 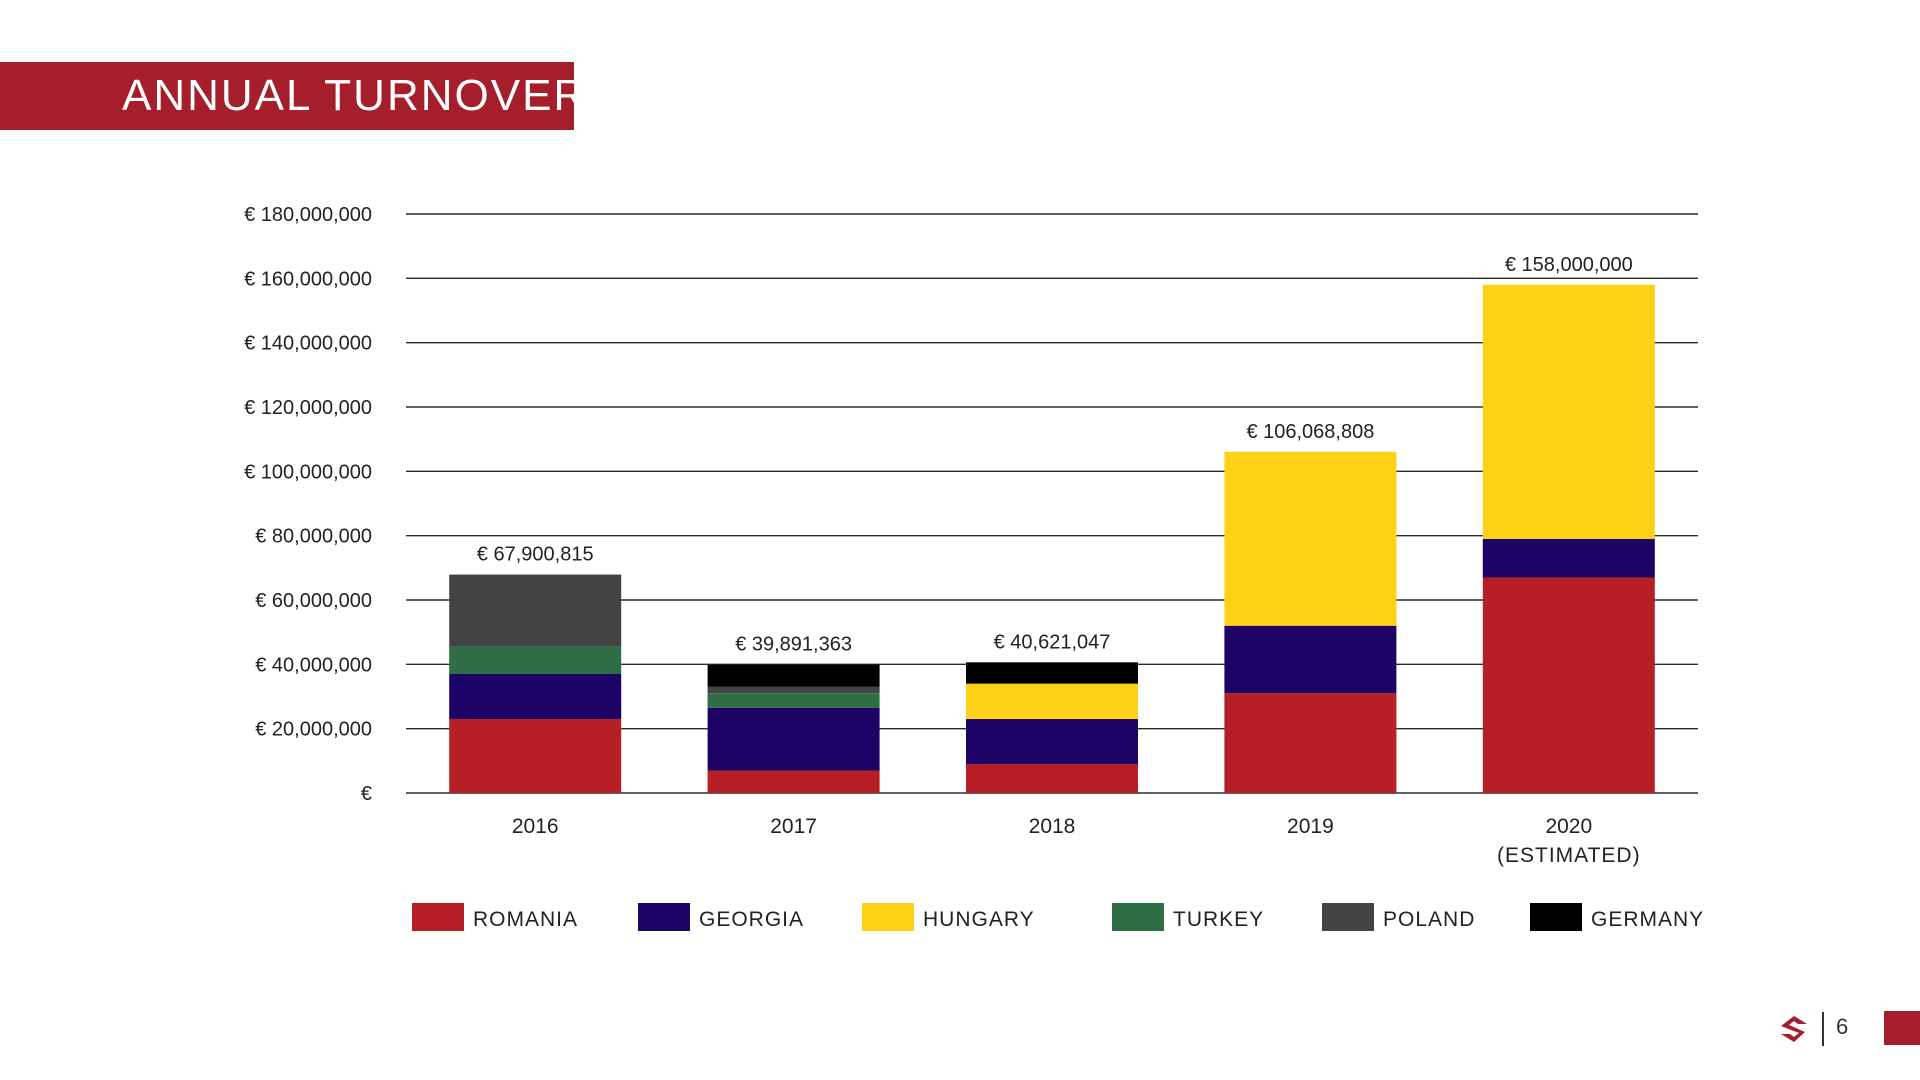 What do you see at coordinates (313, 537) in the screenshot?
I see `y-tick-label: € 80,000,000` at bounding box center [313, 537].